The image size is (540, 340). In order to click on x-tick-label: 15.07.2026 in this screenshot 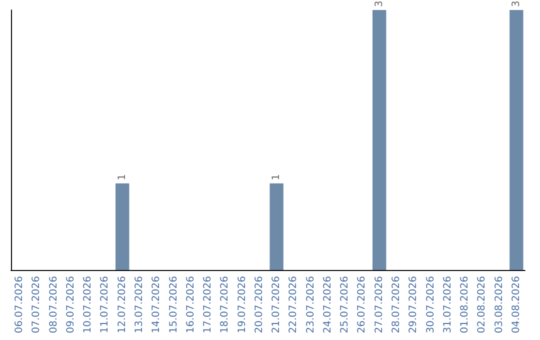, I will do `click(174, 305)`.